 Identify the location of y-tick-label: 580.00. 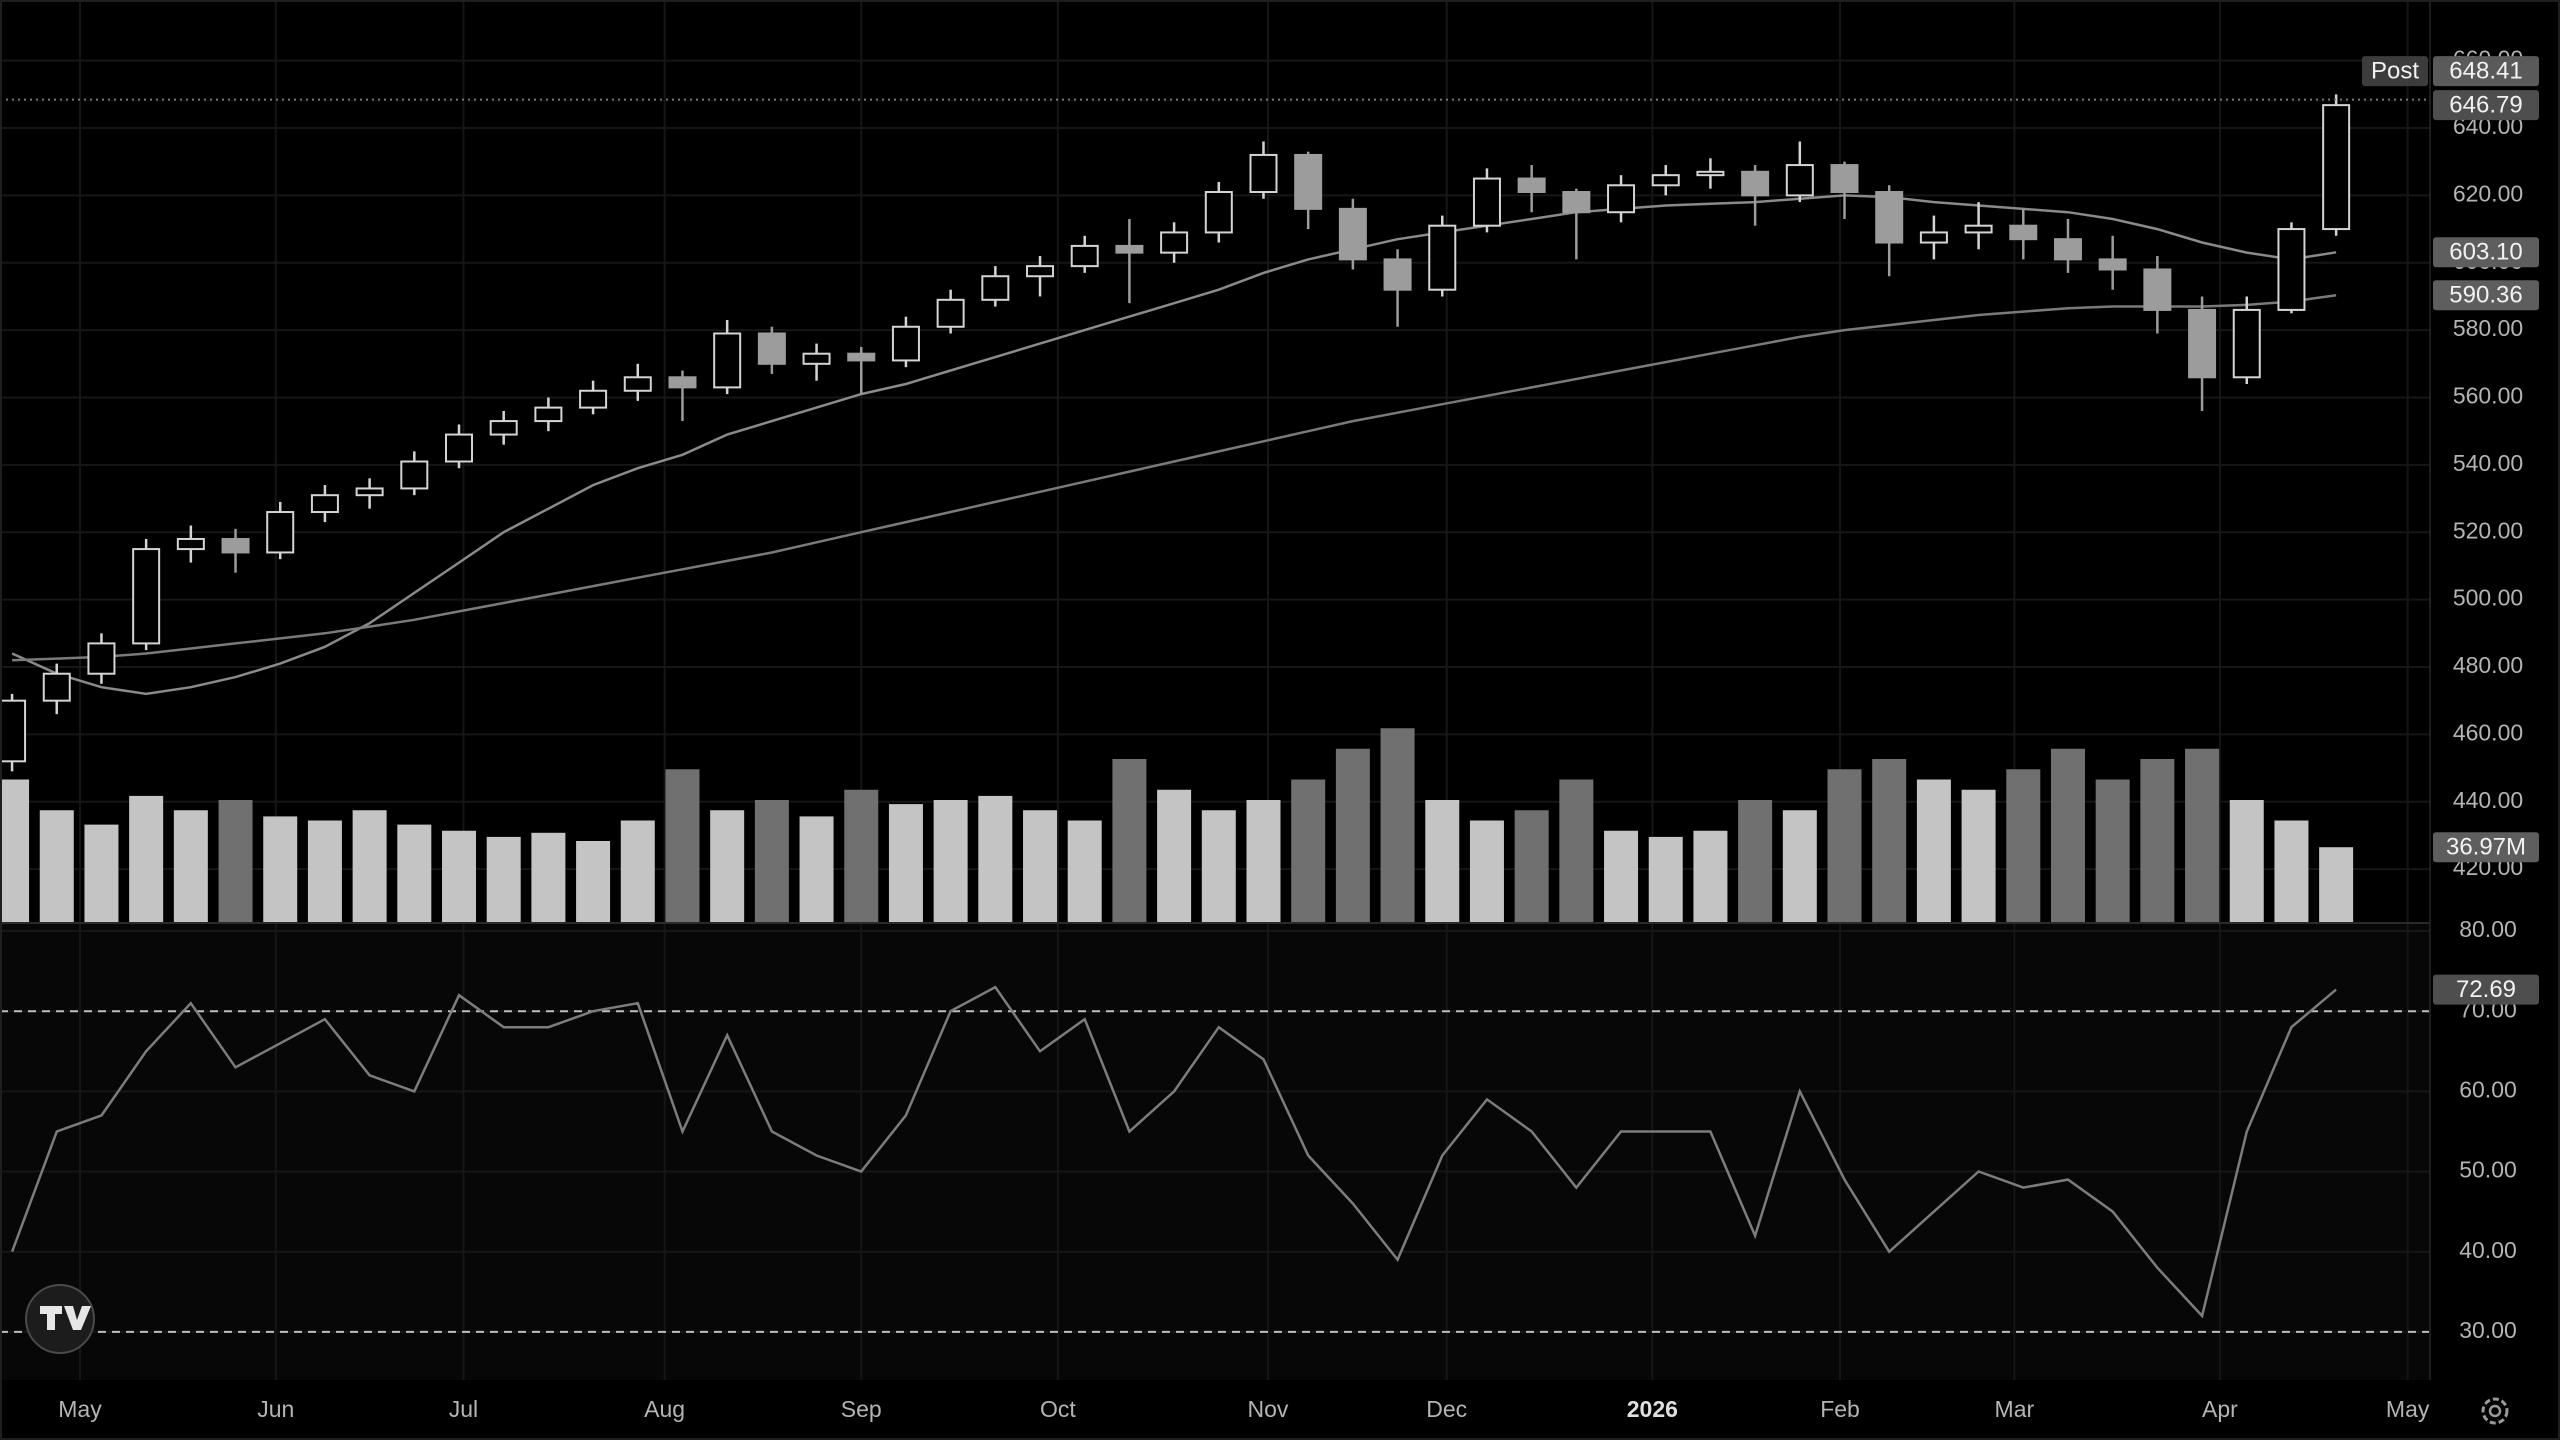
(2488, 328).